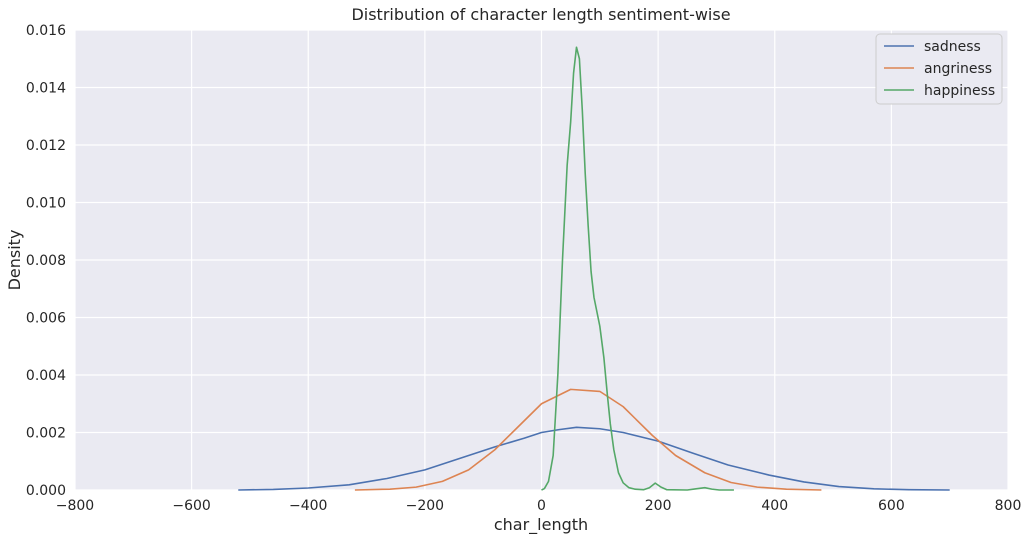 Image resolution: width=1027 pixels, height=539 pixels. I want to click on series-line-sadness, so click(594, 458).